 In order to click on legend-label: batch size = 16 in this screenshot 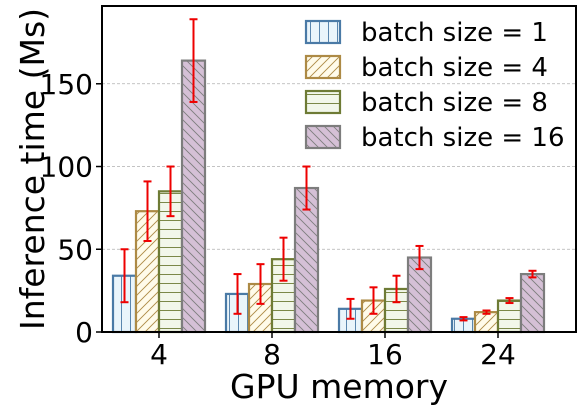, I will do `click(462, 138)`.